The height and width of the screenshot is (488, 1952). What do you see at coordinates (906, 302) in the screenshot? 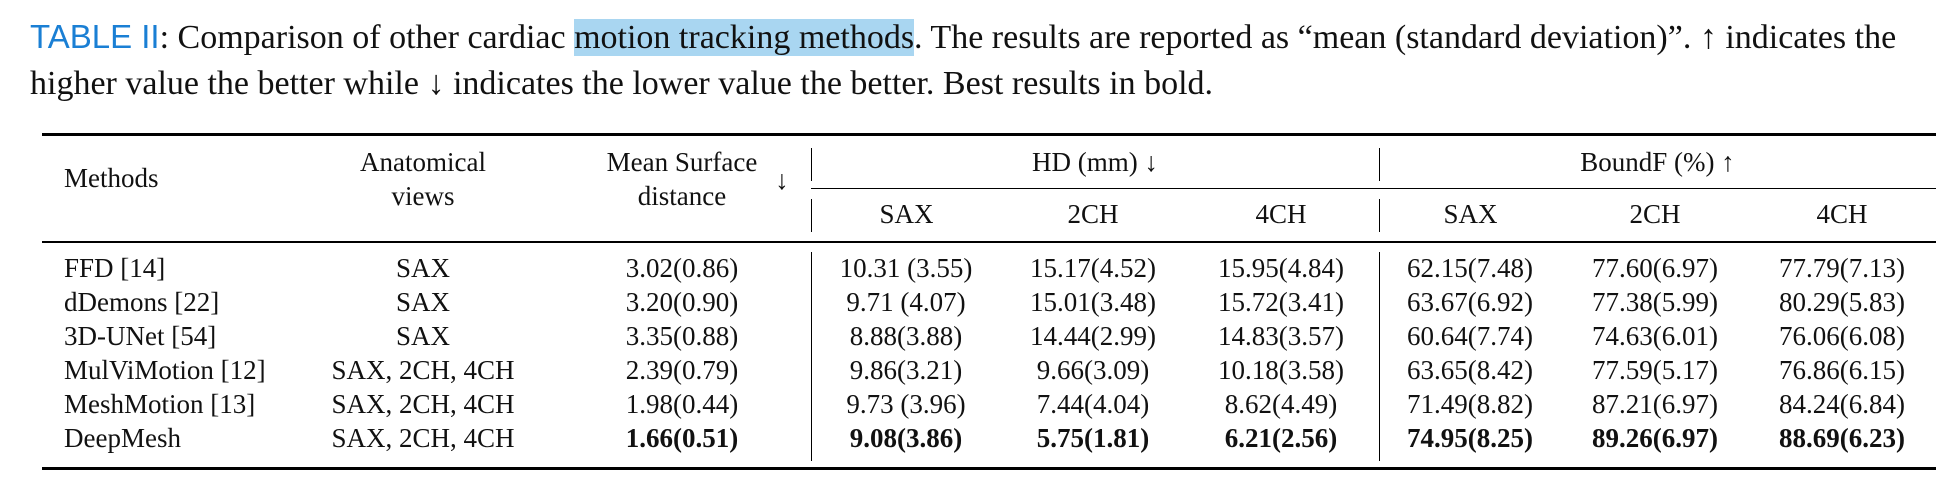
I see `table-cell: 9.71 (4.07)` at bounding box center [906, 302].